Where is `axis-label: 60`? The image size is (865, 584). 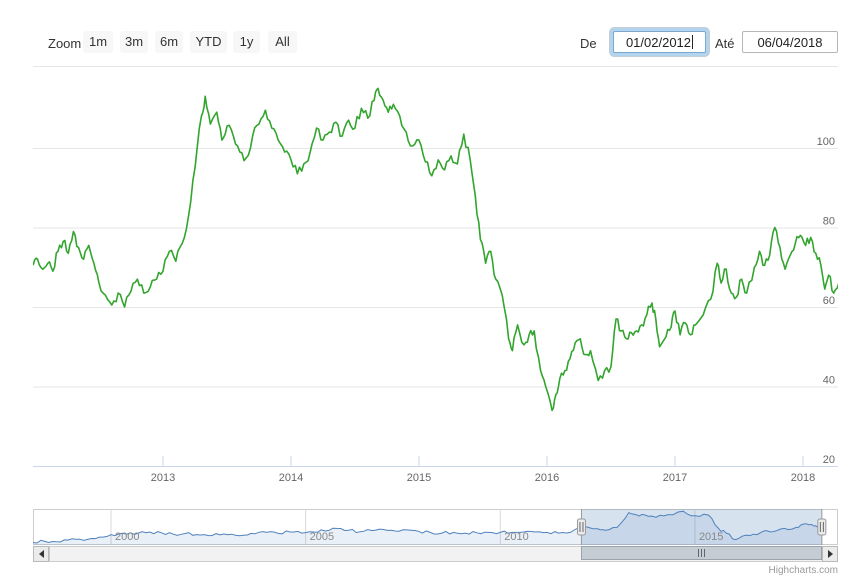
axis-label: 60 is located at coordinates (829, 301).